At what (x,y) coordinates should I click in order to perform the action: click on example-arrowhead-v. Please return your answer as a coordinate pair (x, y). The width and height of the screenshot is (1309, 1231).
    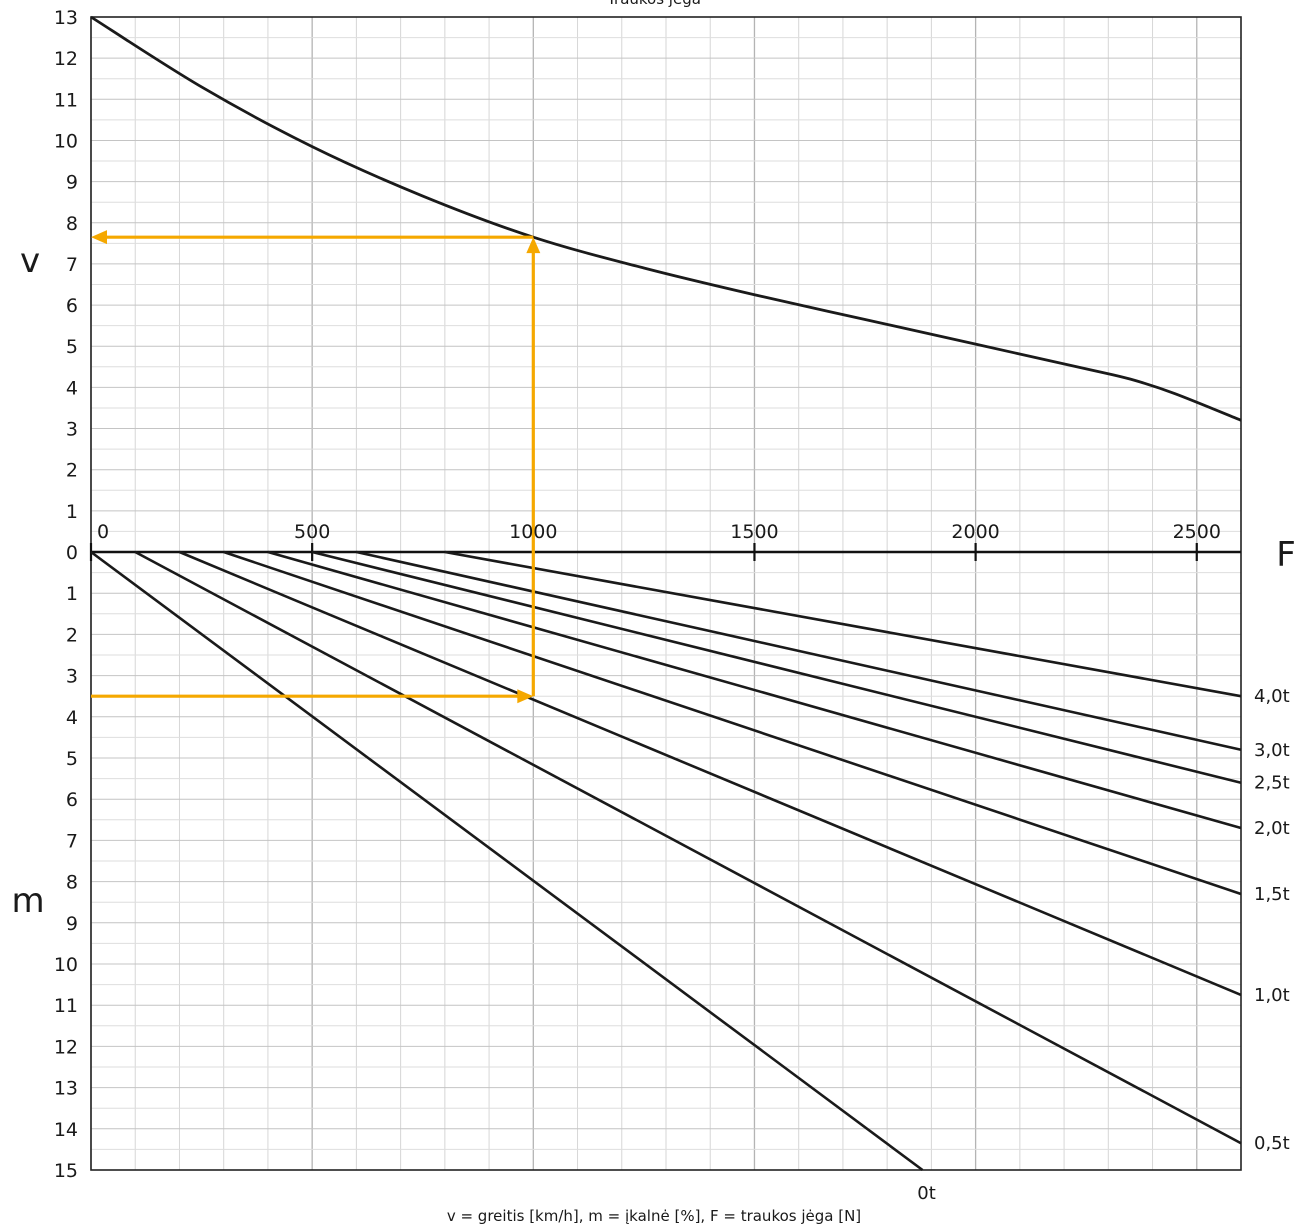
    Looking at the image, I should click on (99, 237).